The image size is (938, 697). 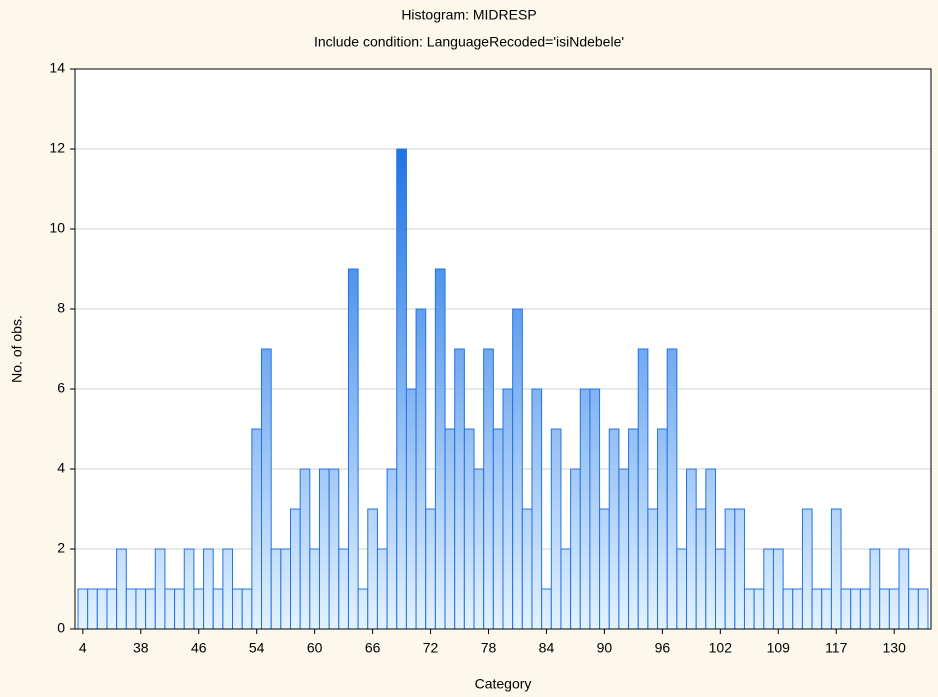 What do you see at coordinates (431, 648) in the screenshot?
I see `x-tick-label: 72` at bounding box center [431, 648].